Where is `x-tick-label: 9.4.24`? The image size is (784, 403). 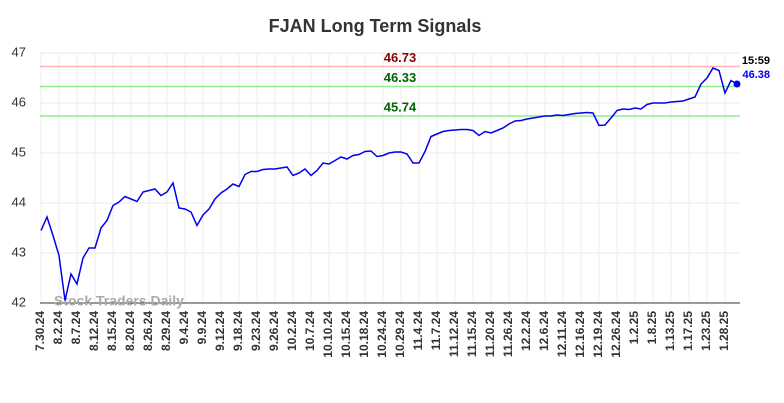 x-tick-label: 9.4.24 is located at coordinates (184, 328).